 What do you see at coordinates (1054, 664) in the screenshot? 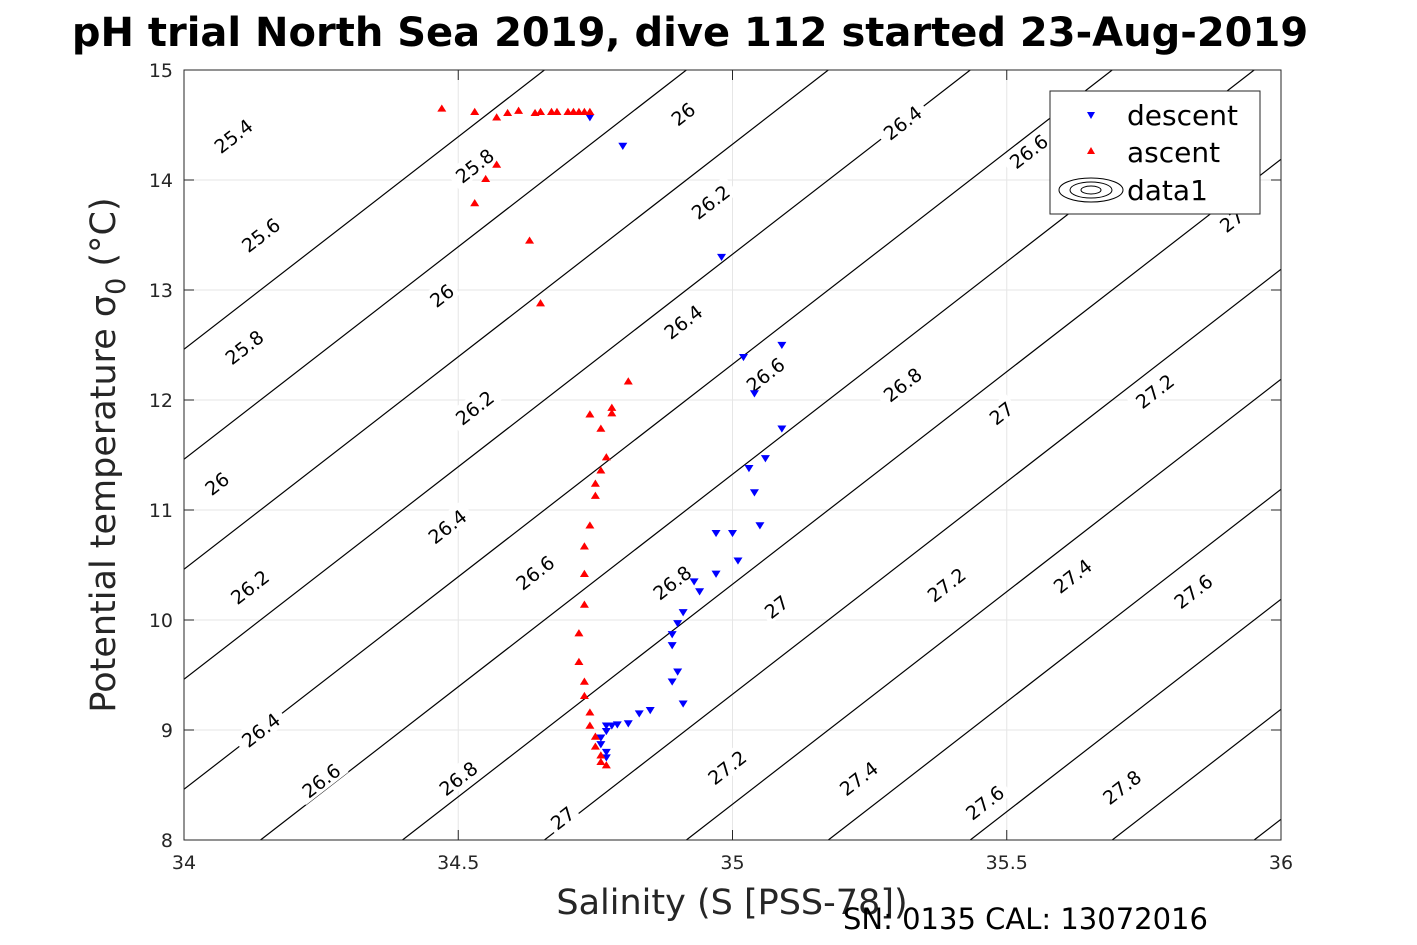
I see `contour-27.2` at bounding box center [1054, 664].